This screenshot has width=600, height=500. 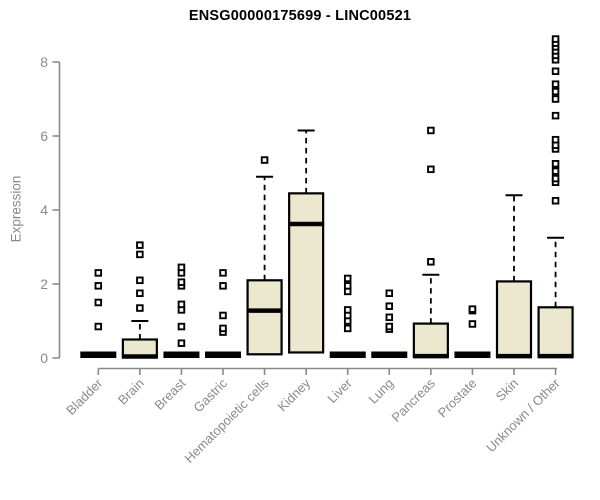 What do you see at coordinates (44, 210) in the screenshot?
I see `y-tick-label: 4` at bounding box center [44, 210].